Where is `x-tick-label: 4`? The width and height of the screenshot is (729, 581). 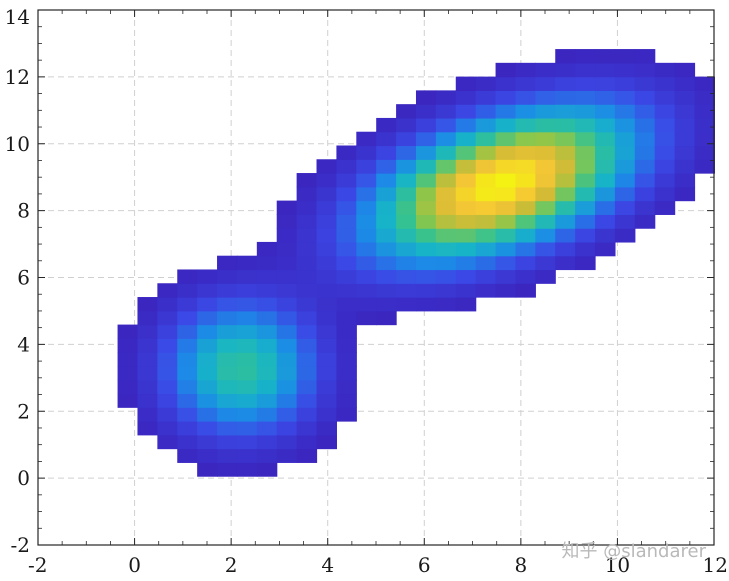
x-tick-label: 4 is located at coordinates (327, 565).